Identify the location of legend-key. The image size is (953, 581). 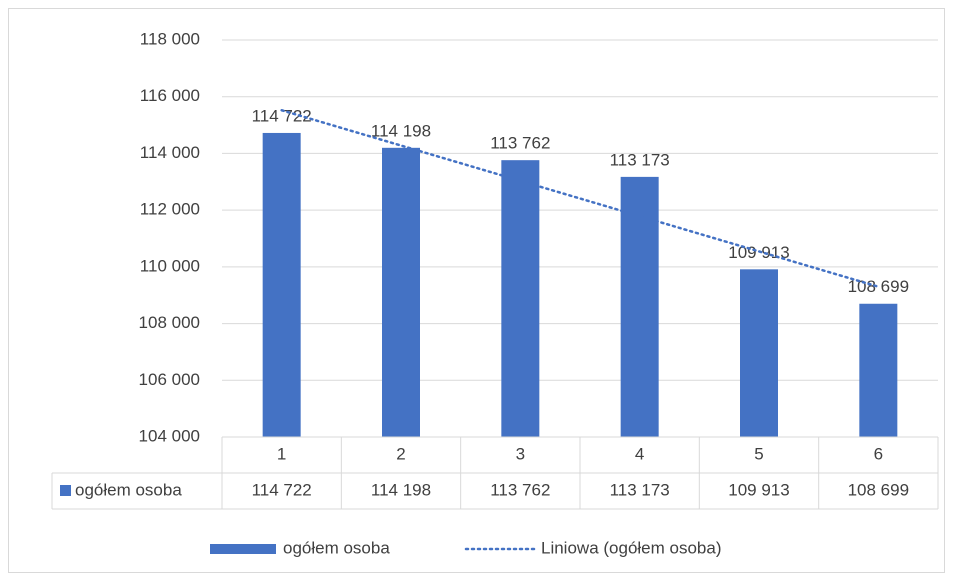
(243, 549).